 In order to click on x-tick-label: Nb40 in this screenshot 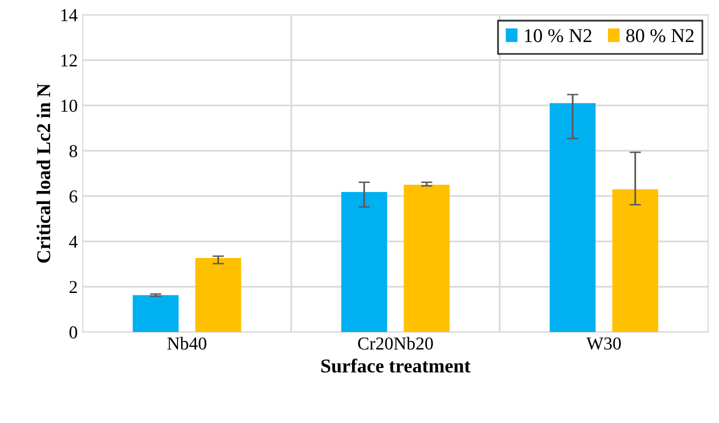, I will do `click(186, 343)`.